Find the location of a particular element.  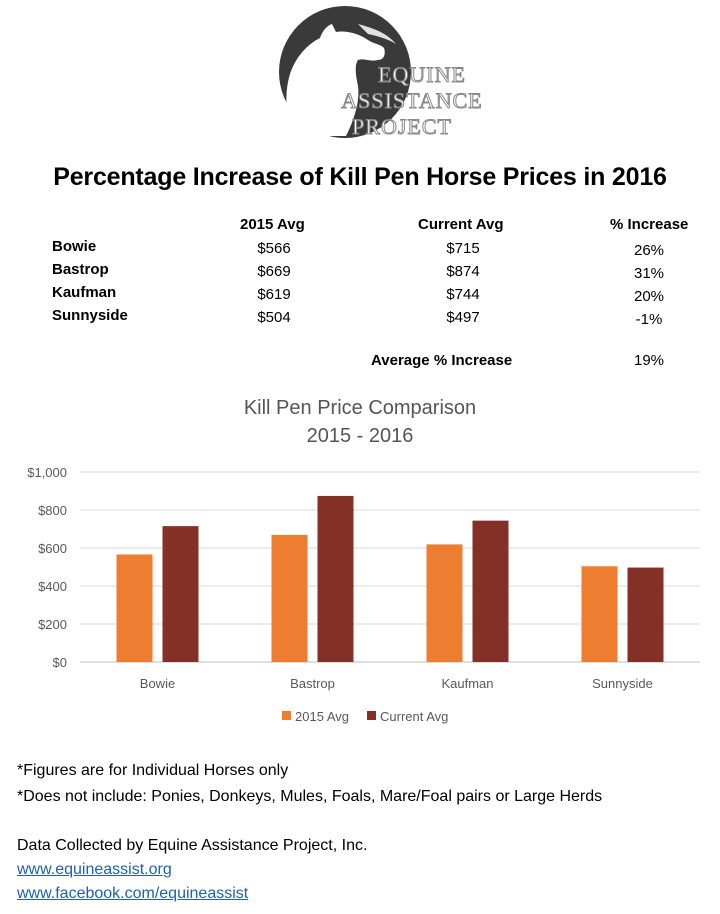

bar-bastrop-current is located at coordinates (335, 578).